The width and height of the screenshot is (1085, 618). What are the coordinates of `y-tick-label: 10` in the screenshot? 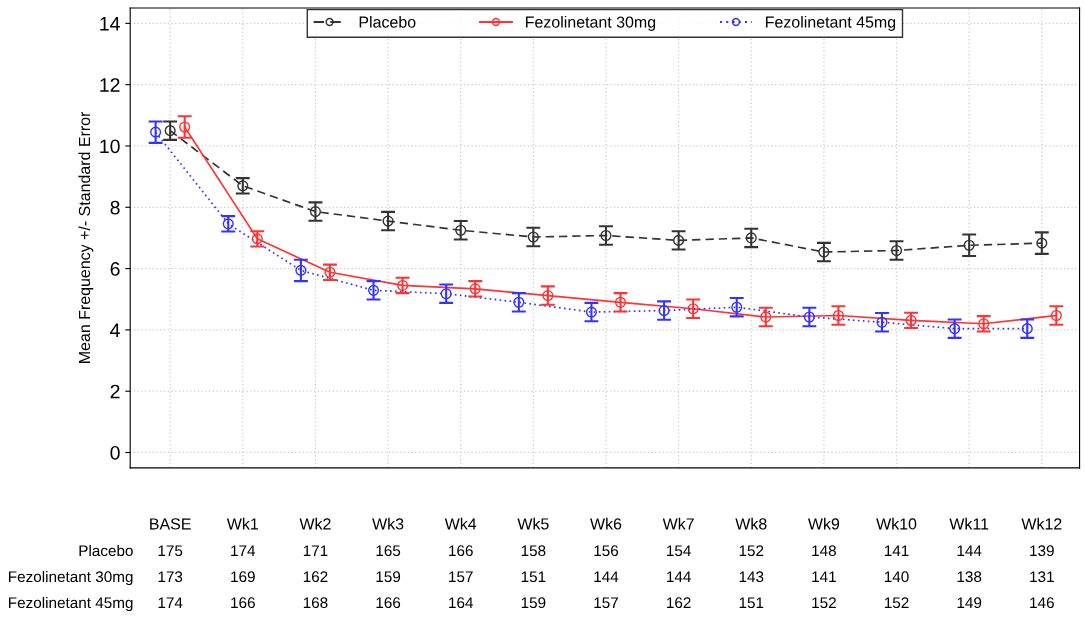 It's located at (110, 146).